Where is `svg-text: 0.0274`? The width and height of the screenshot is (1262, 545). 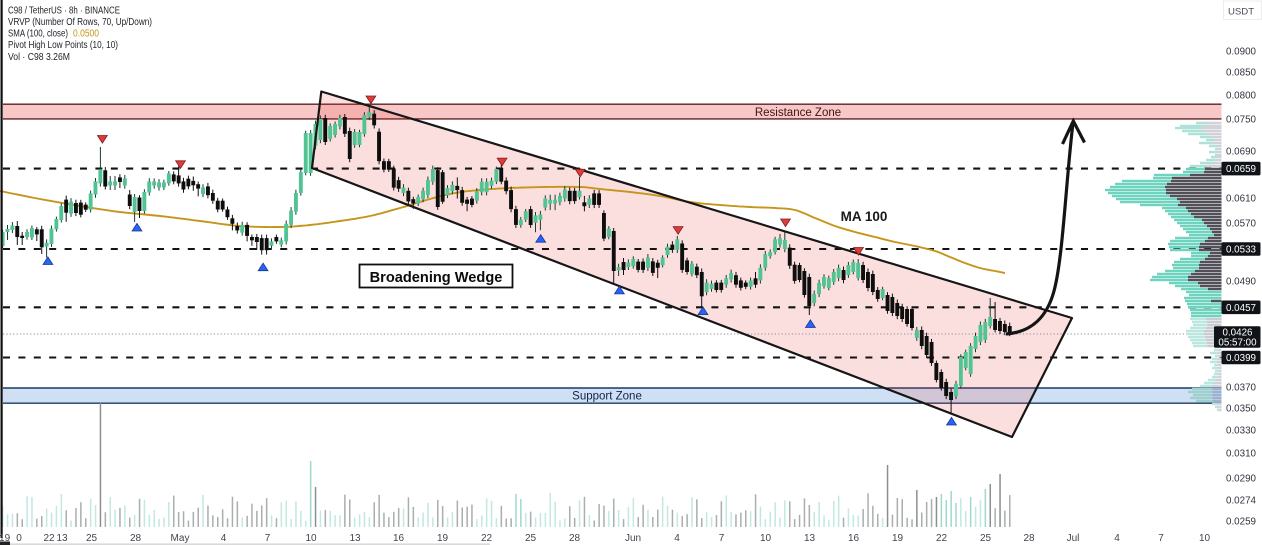
svg-text: 0.0274 is located at coordinates (1241, 500).